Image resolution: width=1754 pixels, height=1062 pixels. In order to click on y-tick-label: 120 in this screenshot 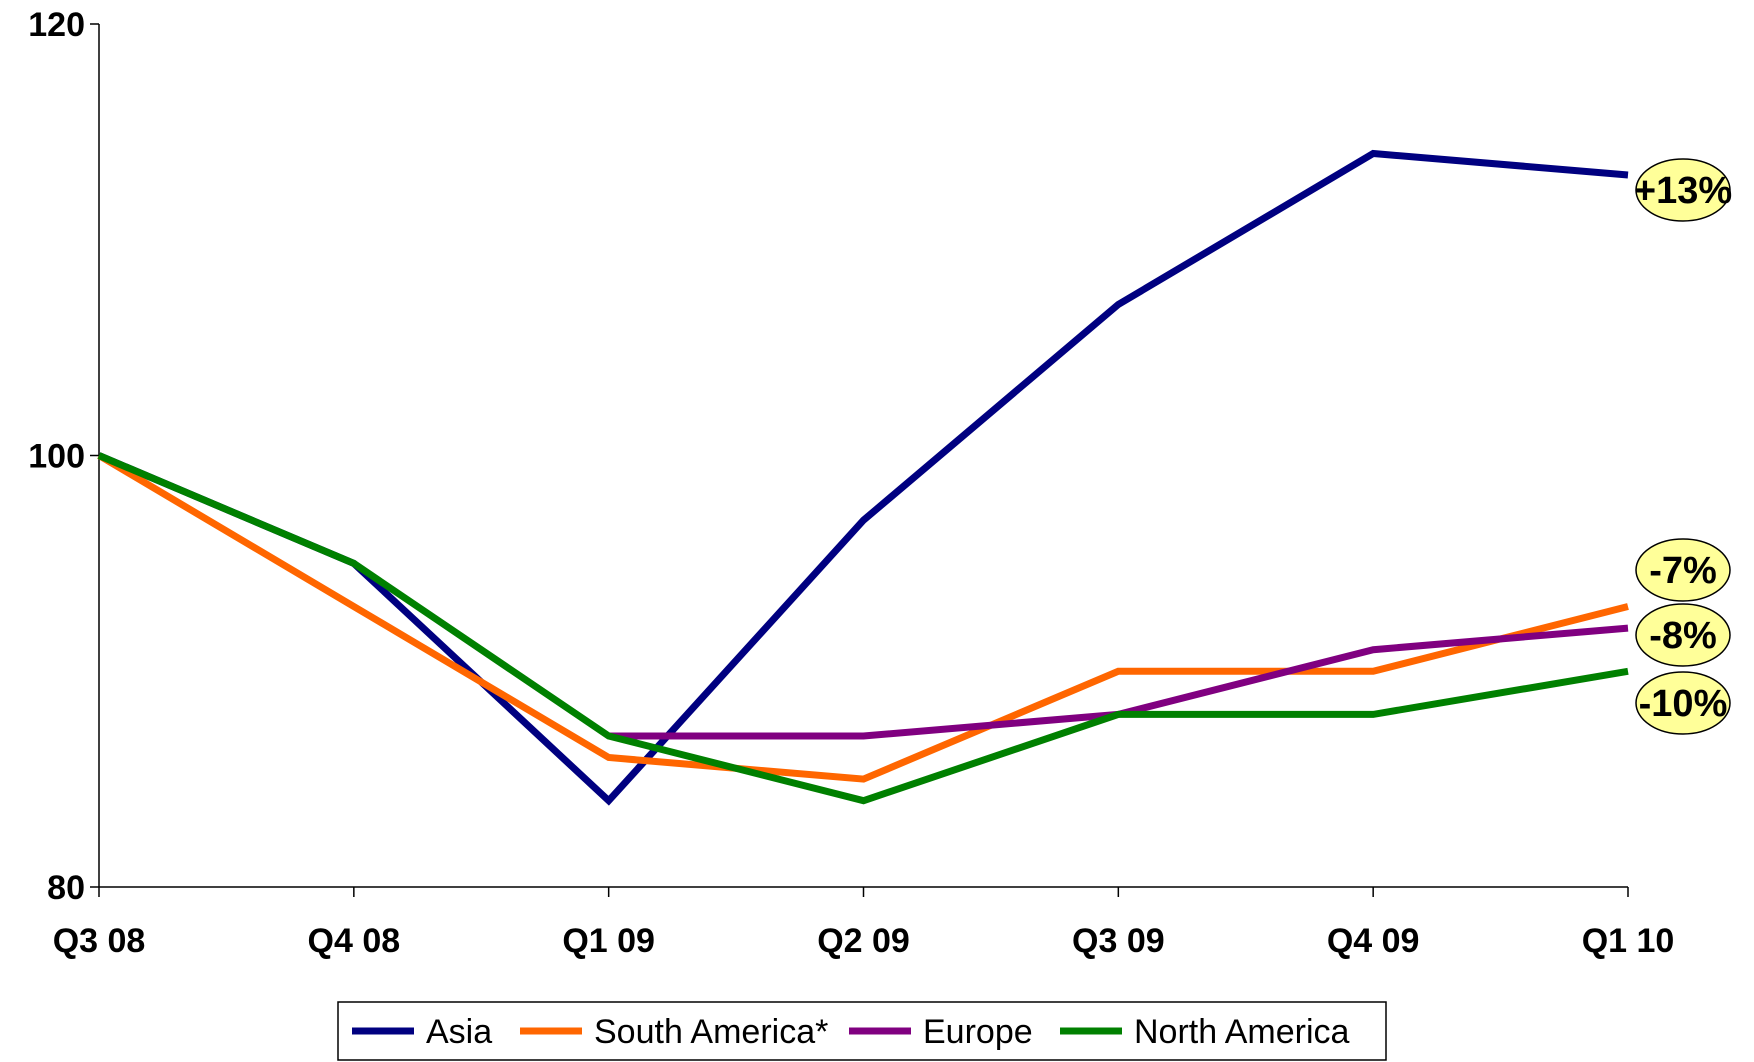, I will do `click(56, 25)`.